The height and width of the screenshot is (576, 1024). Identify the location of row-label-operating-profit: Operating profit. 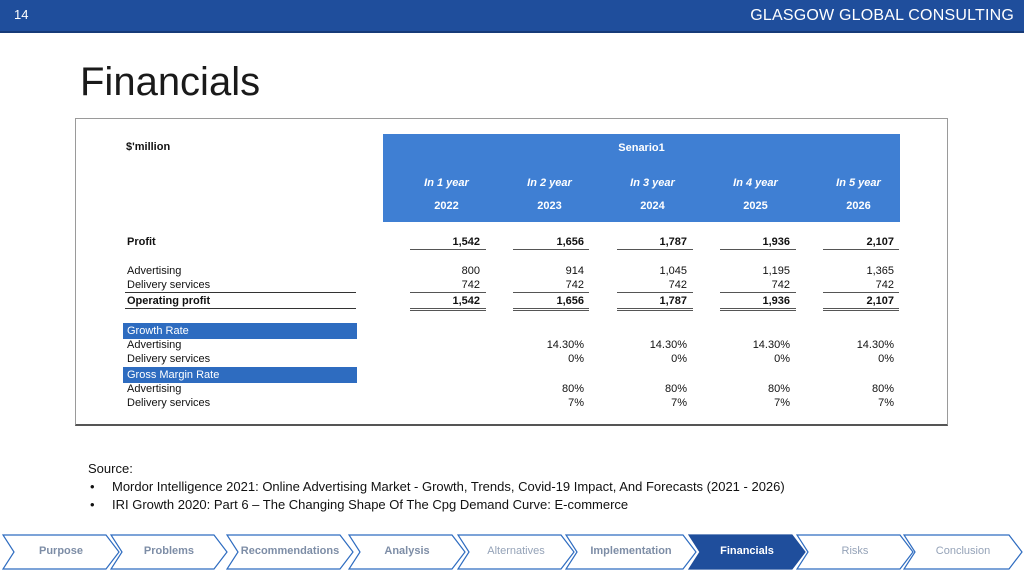
(169, 301).